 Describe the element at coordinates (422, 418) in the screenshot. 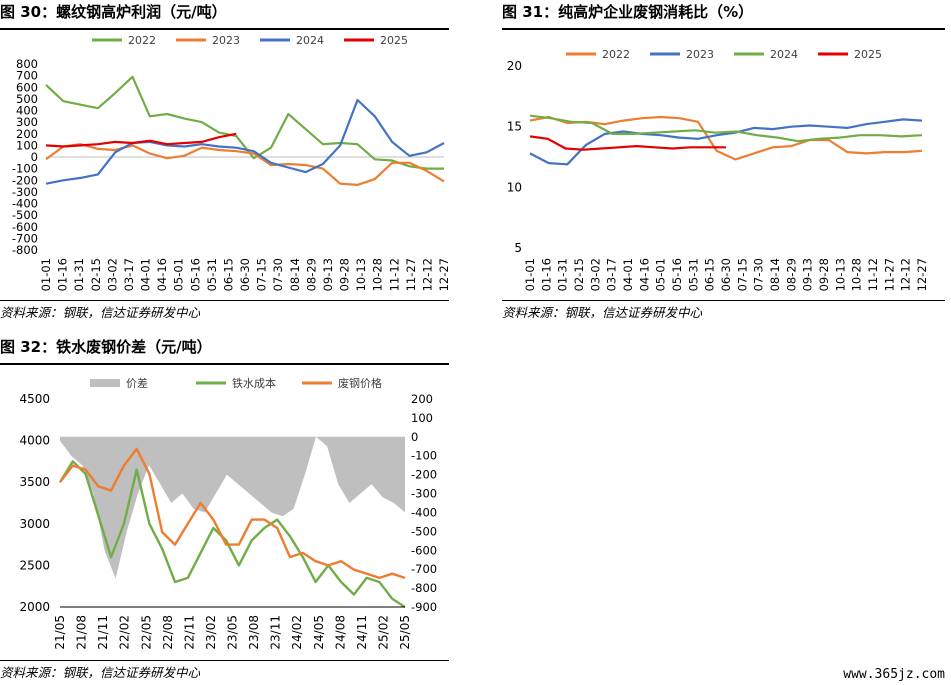

I see `y-right-tick-label: 100` at that location.